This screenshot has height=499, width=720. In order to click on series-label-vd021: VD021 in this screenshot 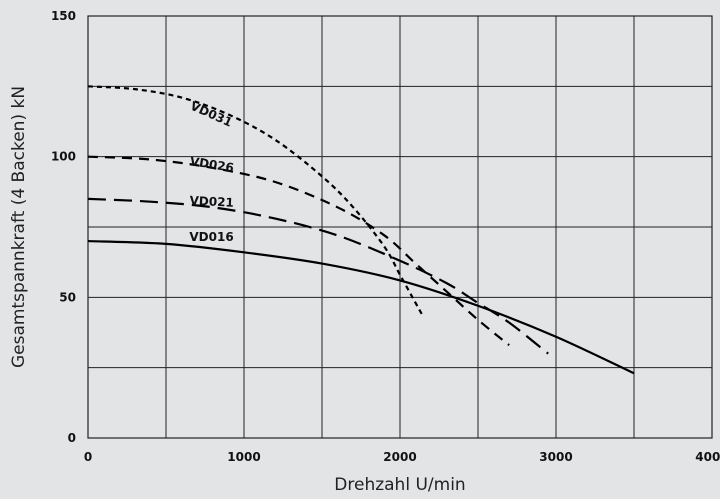, I will do `click(211, 202)`.